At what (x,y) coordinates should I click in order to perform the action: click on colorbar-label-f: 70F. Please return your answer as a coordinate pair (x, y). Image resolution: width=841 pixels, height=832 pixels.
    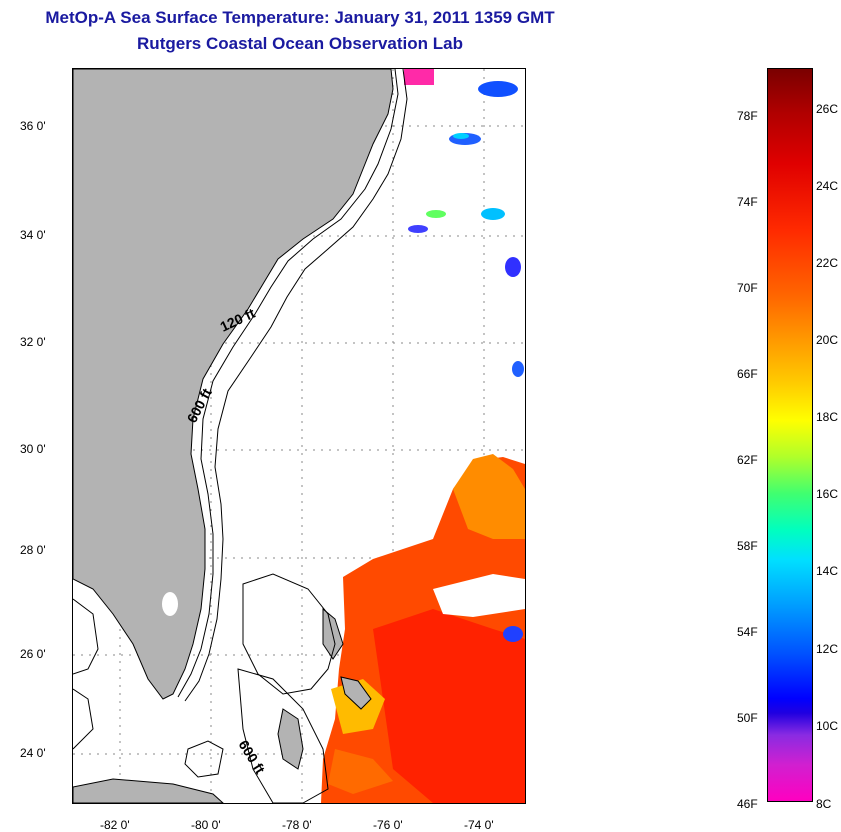
    Looking at the image, I should click on (747, 288).